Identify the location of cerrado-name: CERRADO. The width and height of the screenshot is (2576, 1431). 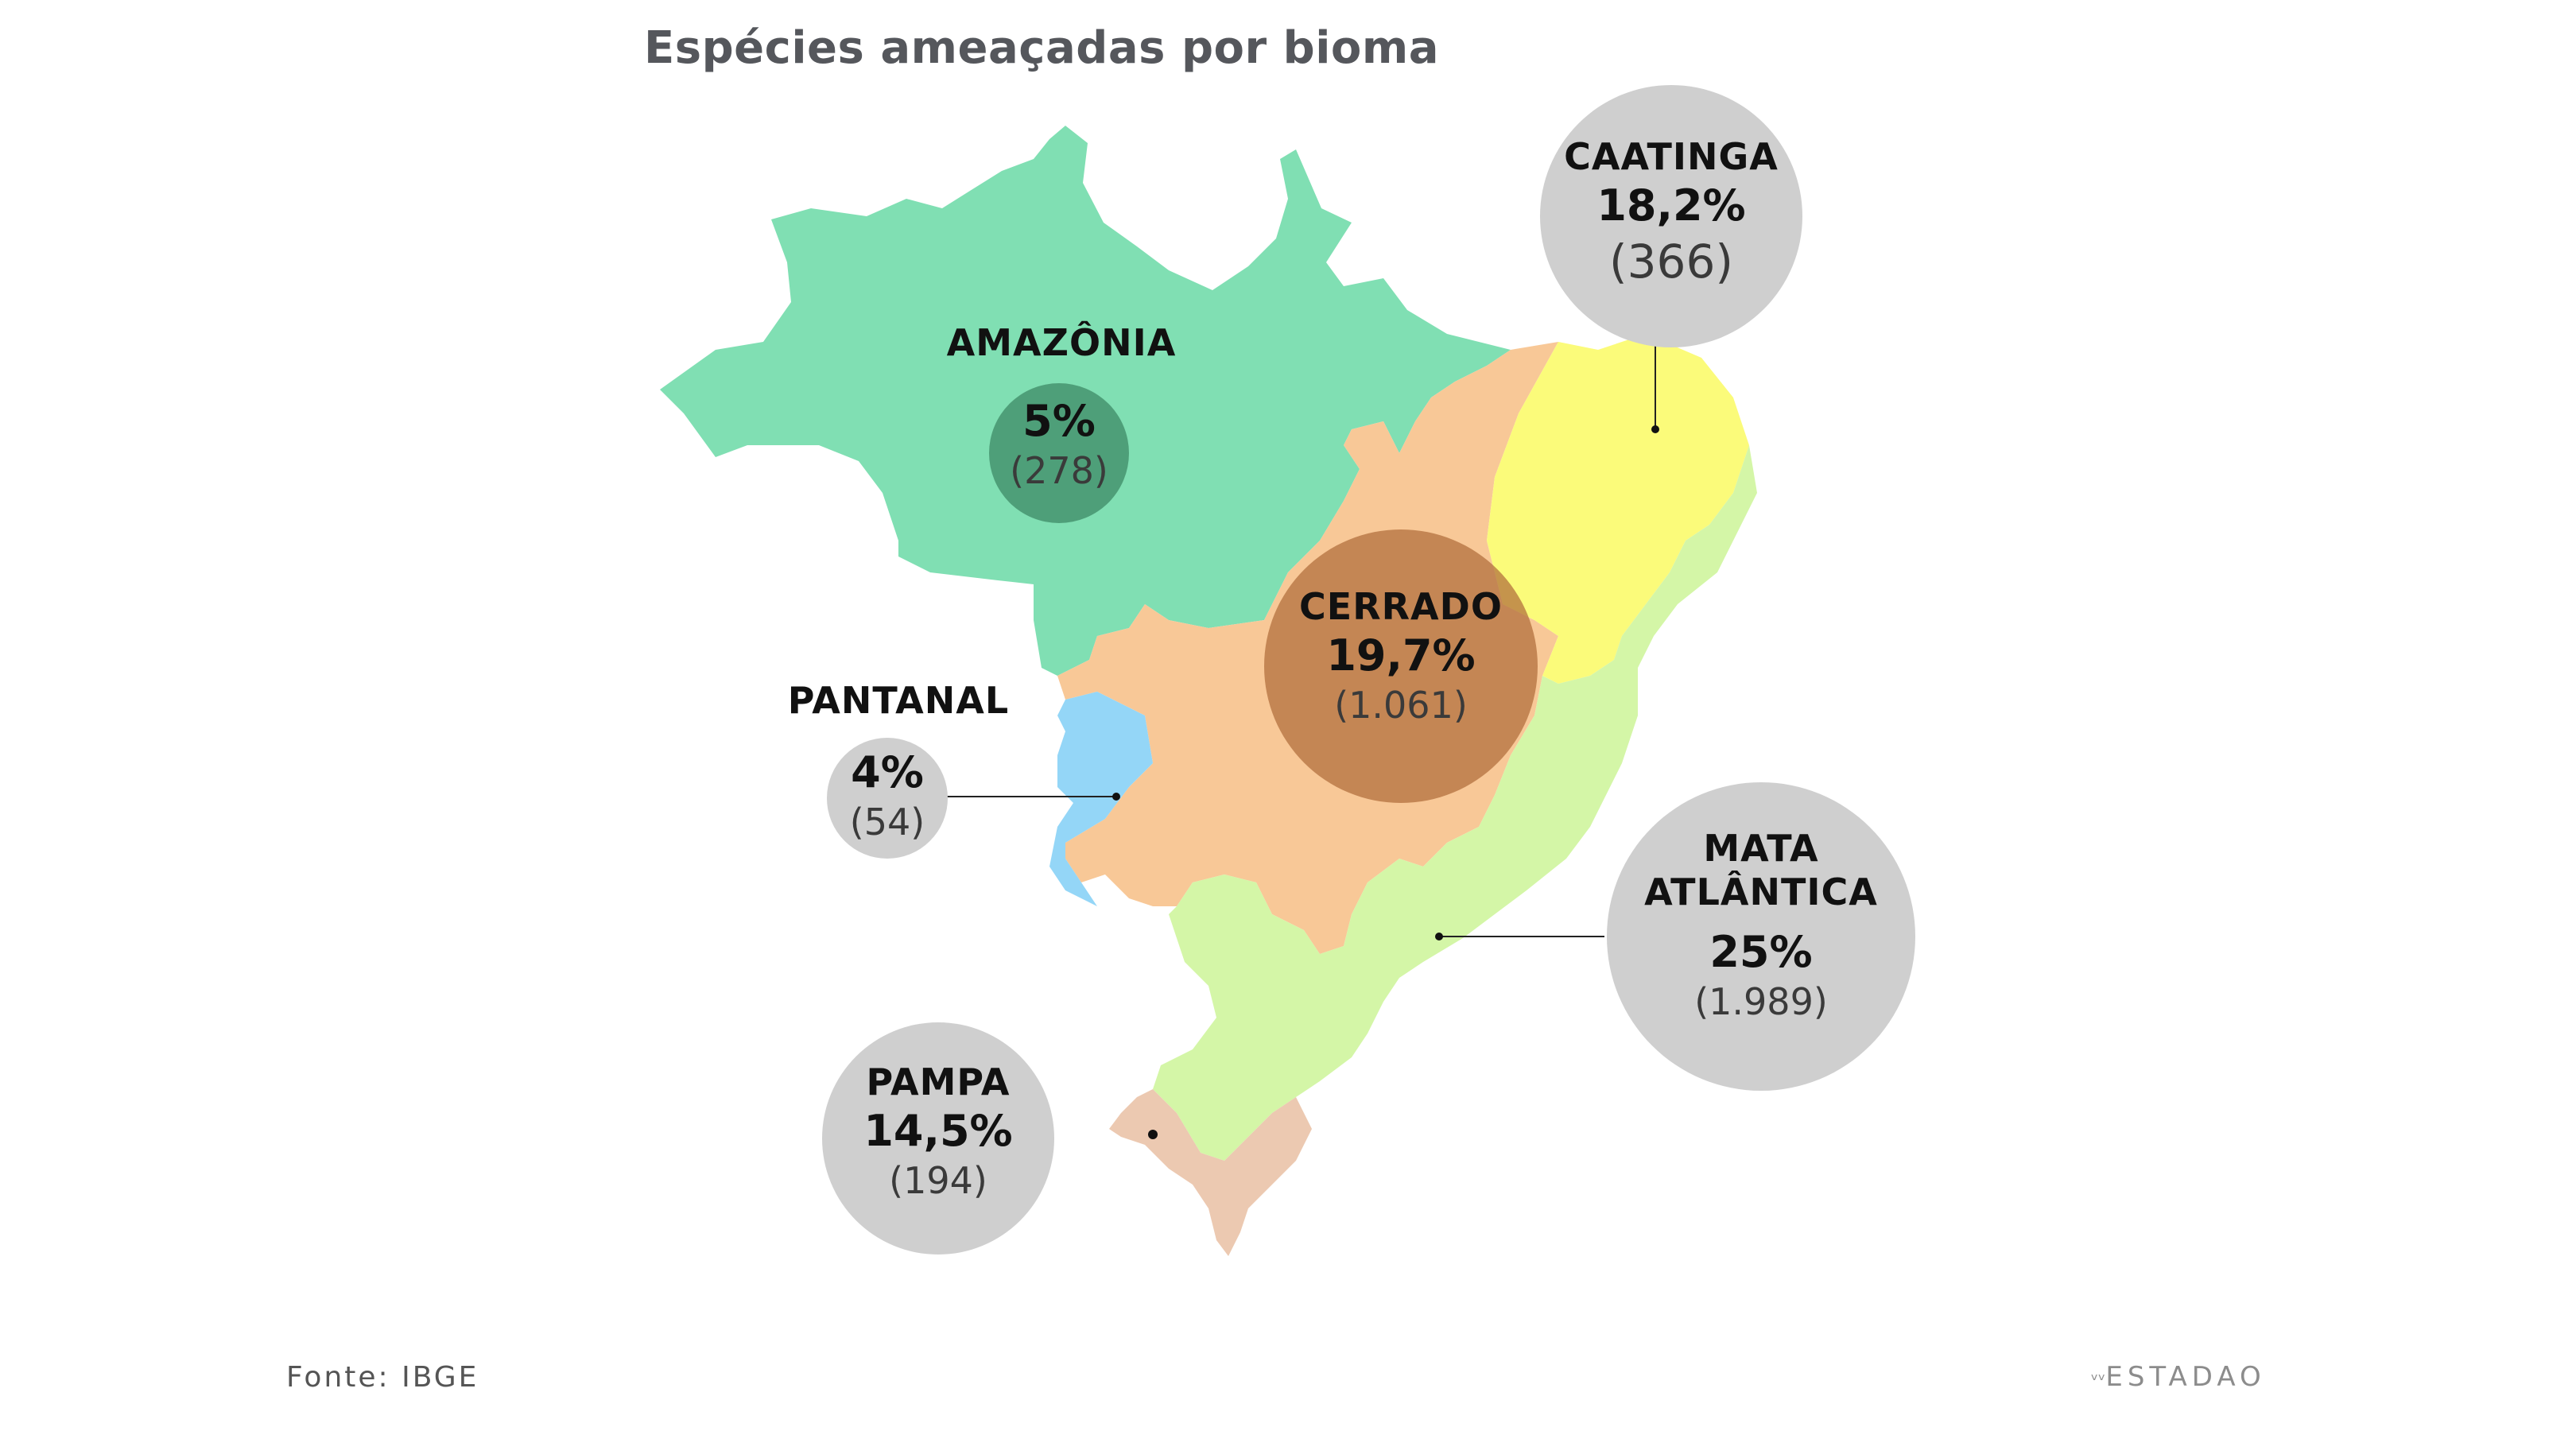
(1401, 606).